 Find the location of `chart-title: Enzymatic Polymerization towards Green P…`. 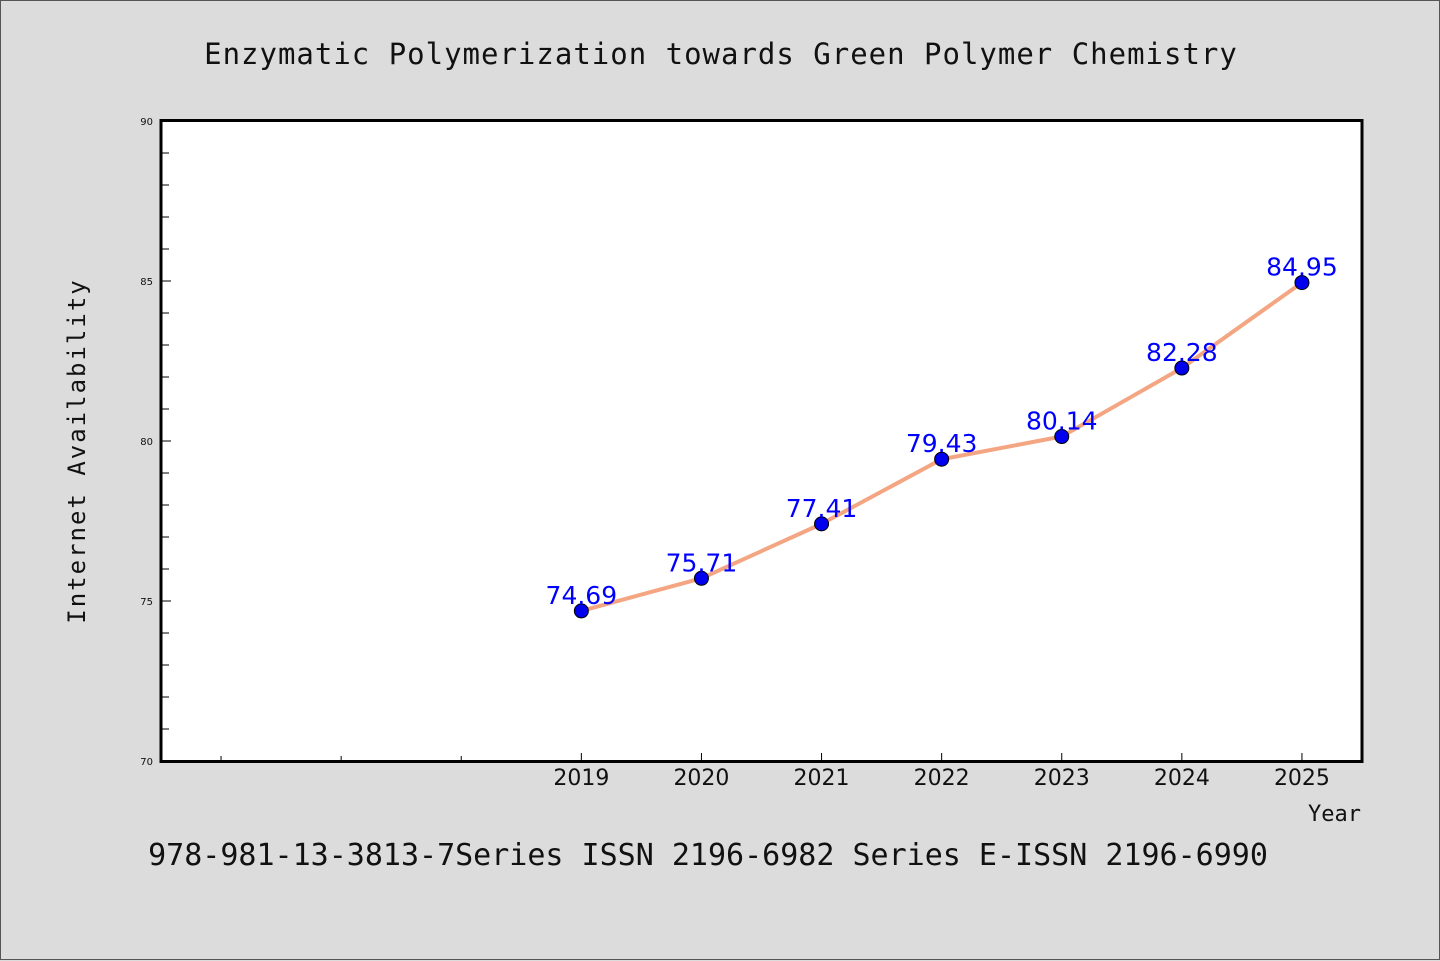

chart-title: Enzymatic Polymerization towards Green P… is located at coordinates (721, 54).